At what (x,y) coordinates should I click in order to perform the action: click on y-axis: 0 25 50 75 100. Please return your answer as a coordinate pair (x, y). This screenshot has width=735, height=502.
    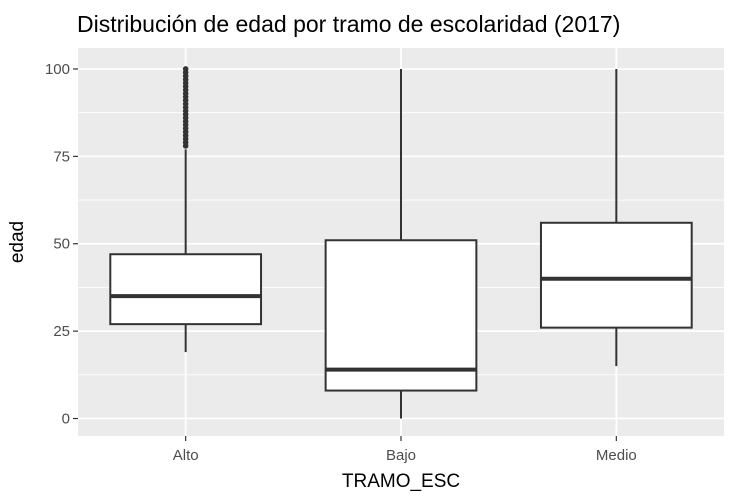
    Looking at the image, I should click on (61, 244).